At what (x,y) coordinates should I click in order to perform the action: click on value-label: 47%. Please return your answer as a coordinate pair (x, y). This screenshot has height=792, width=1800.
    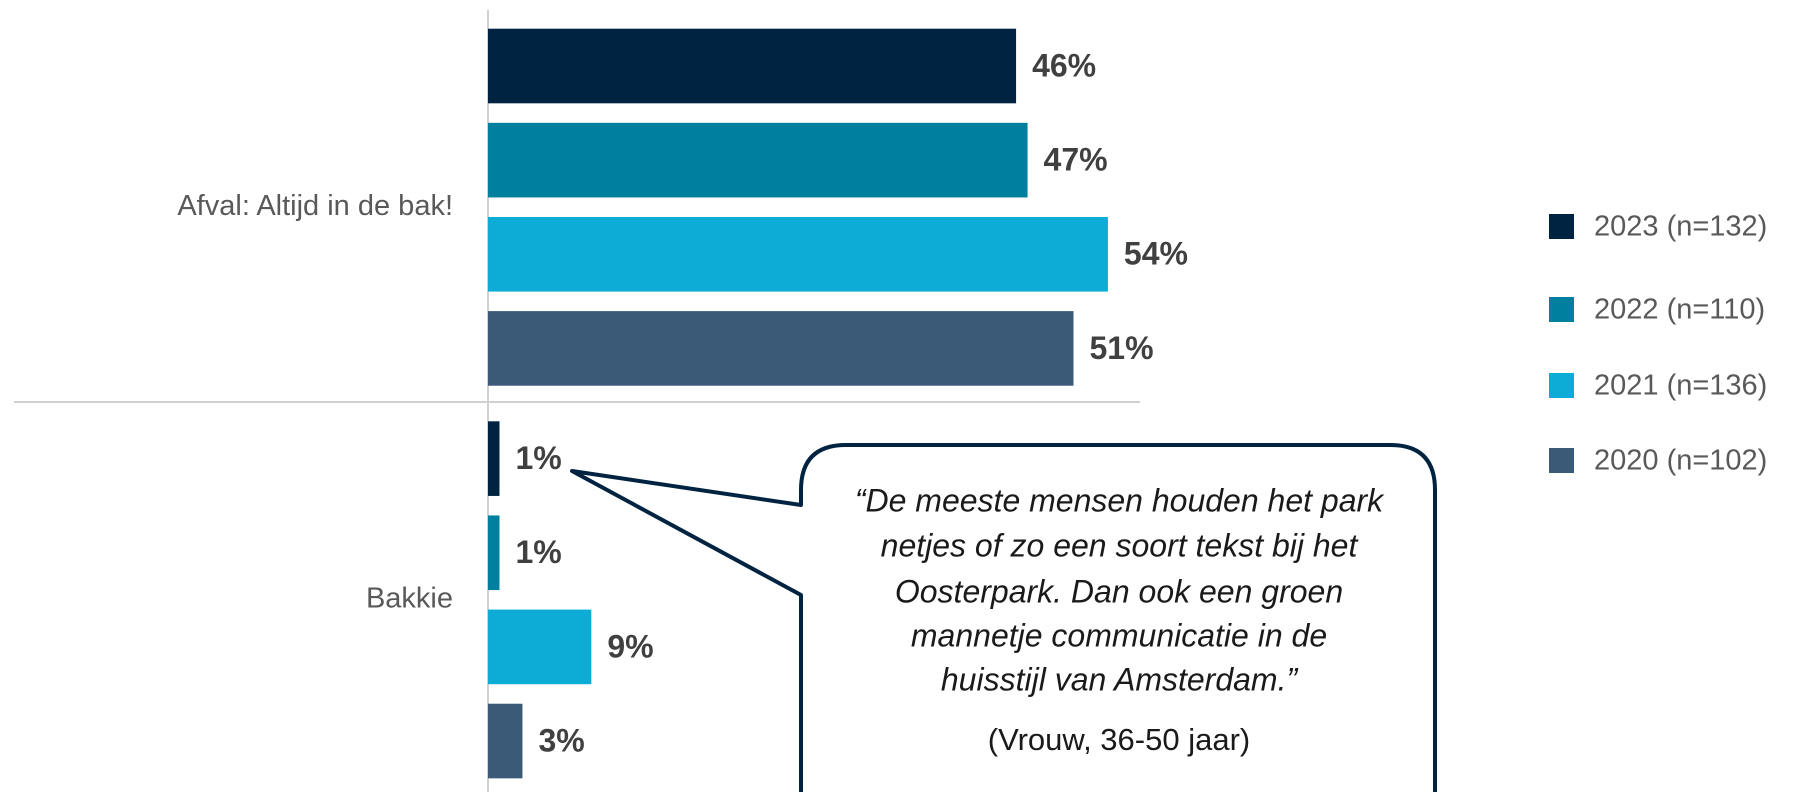
    Looking at the image, I should click on (1076, 160).